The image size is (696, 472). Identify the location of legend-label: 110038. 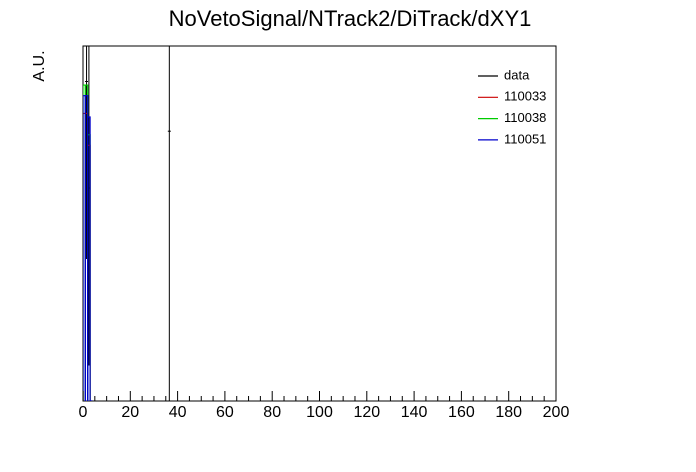
(525, 117).